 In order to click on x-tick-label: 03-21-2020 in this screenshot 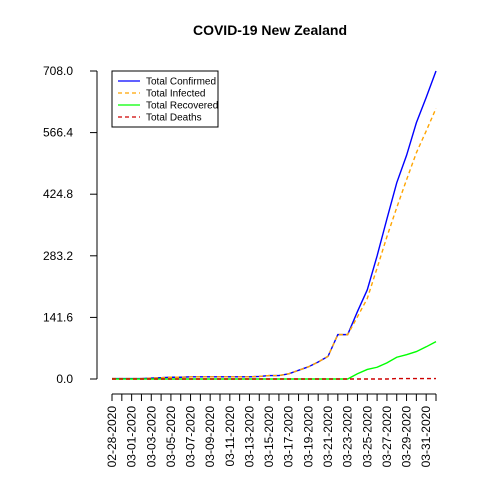, I will do `click(328, 437)`.